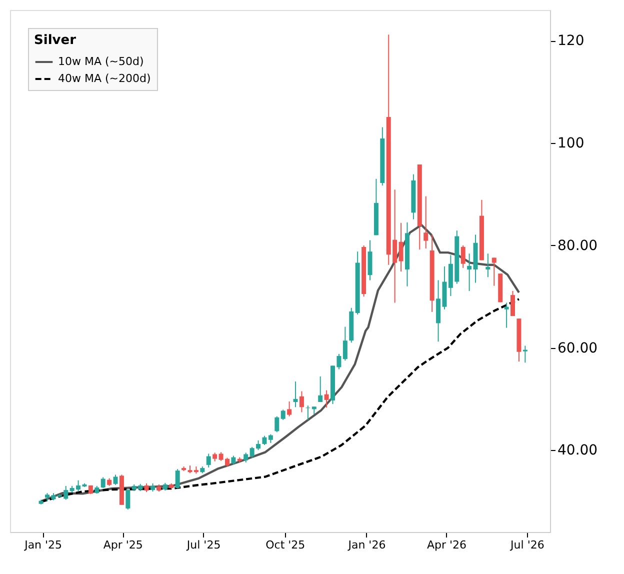  What do you see at coordinates (104, 78) in the screenshot?
I see `legend-label: 40w MA (~200d)` at bounding box center [104, 78].